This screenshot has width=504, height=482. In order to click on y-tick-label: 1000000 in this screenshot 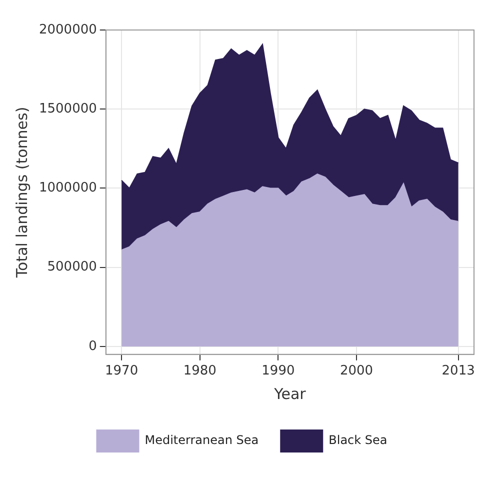, I will do `click(67, 188)`.